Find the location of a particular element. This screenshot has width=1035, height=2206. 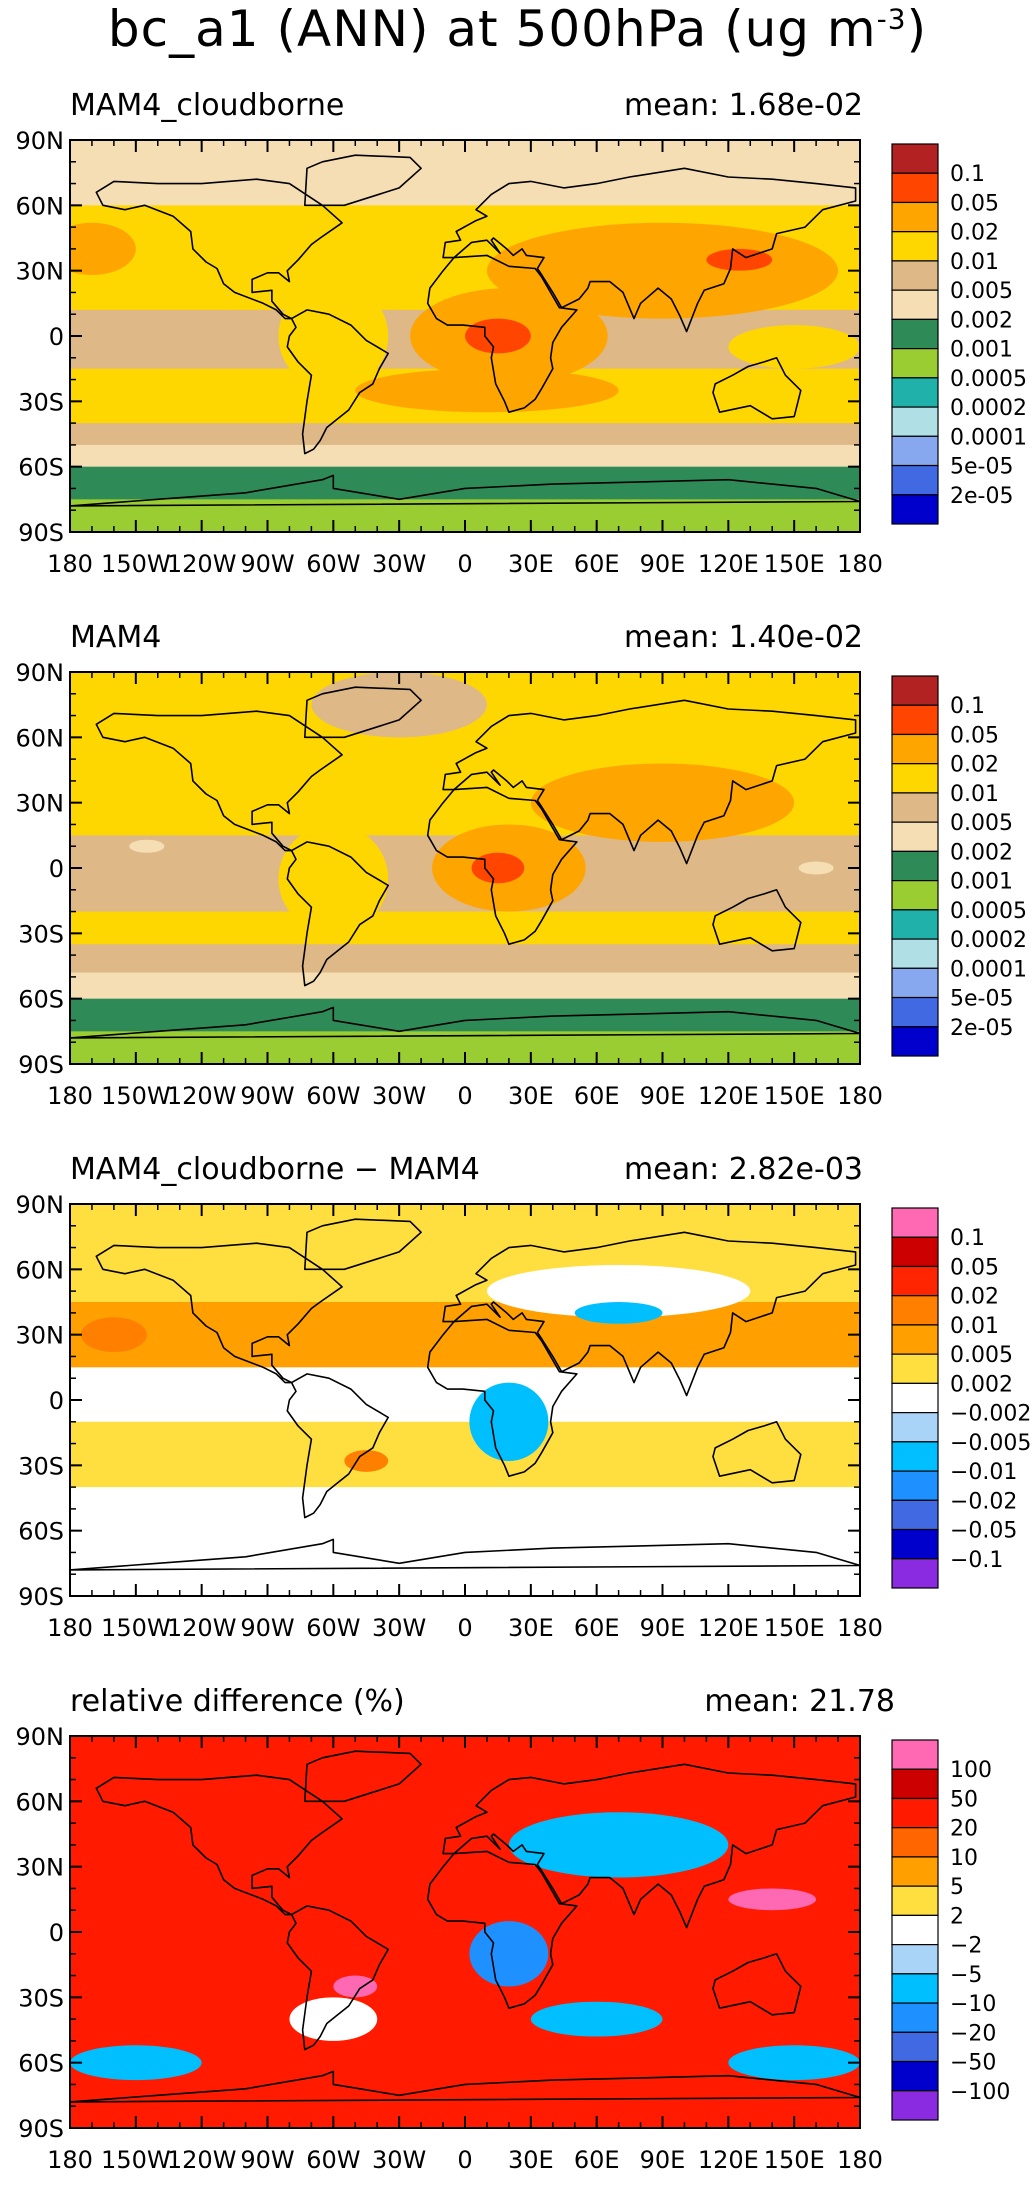

colorbar-label: 2 is located at coordinates (957, 1916).